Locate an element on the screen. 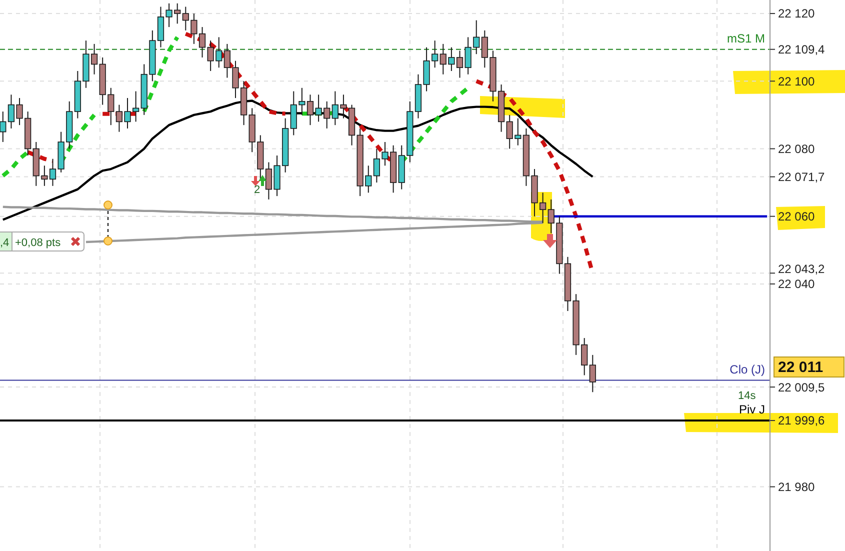 This screenshot has width=845, height=551. y-tick-label: 22 071,7 is located at coordinates (802, 177).